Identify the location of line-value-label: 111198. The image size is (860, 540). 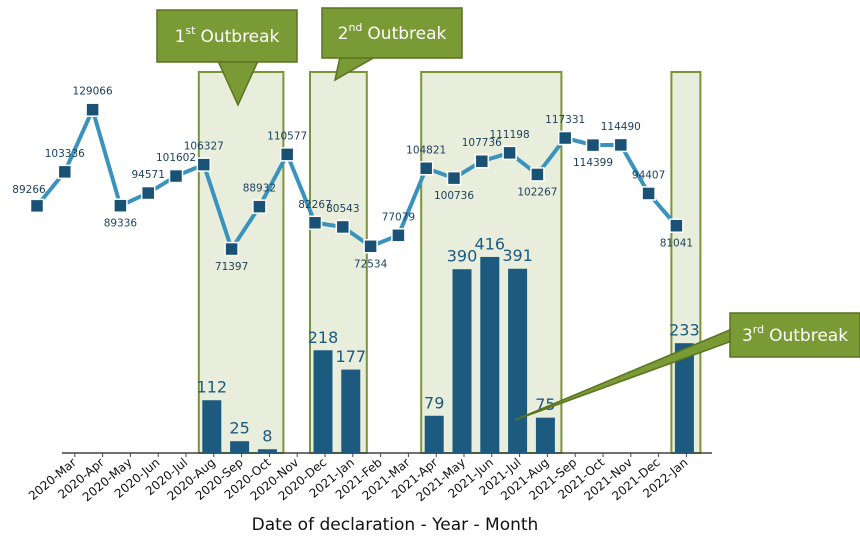
(510, 135).